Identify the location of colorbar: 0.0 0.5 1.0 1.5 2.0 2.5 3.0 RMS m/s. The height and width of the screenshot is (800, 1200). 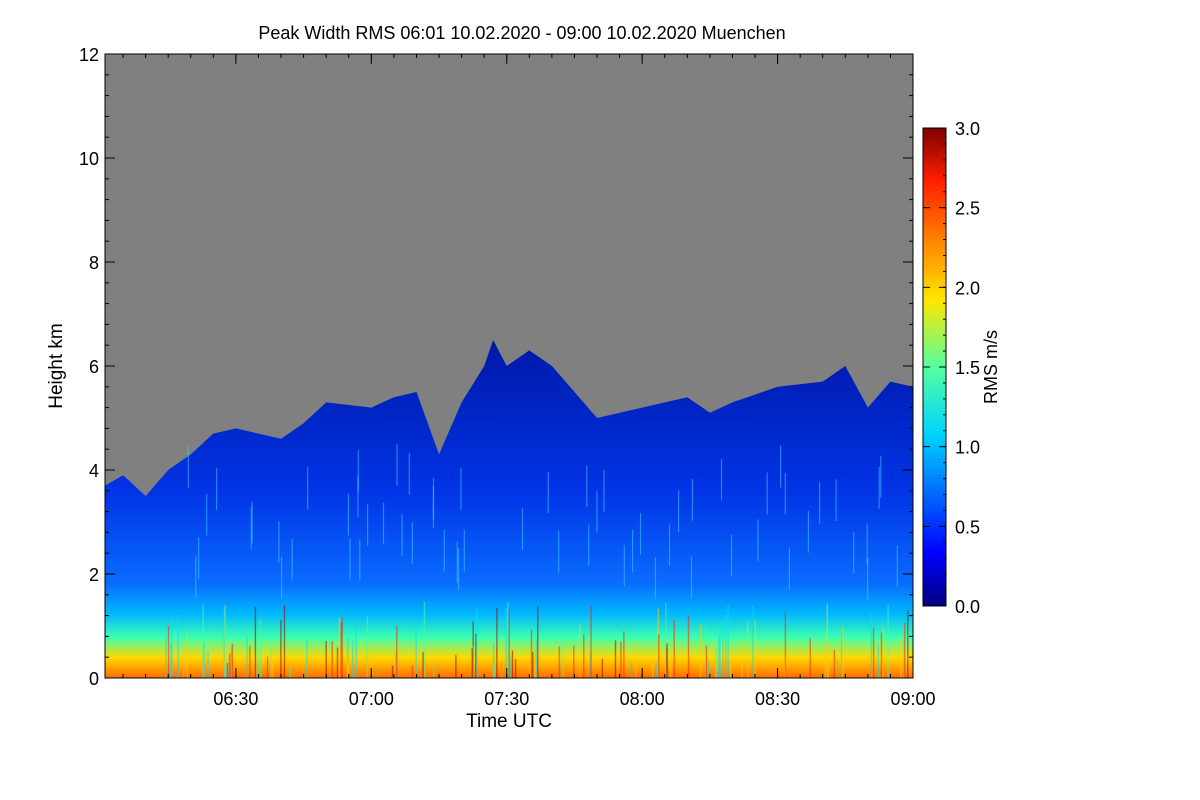
(961, 368).